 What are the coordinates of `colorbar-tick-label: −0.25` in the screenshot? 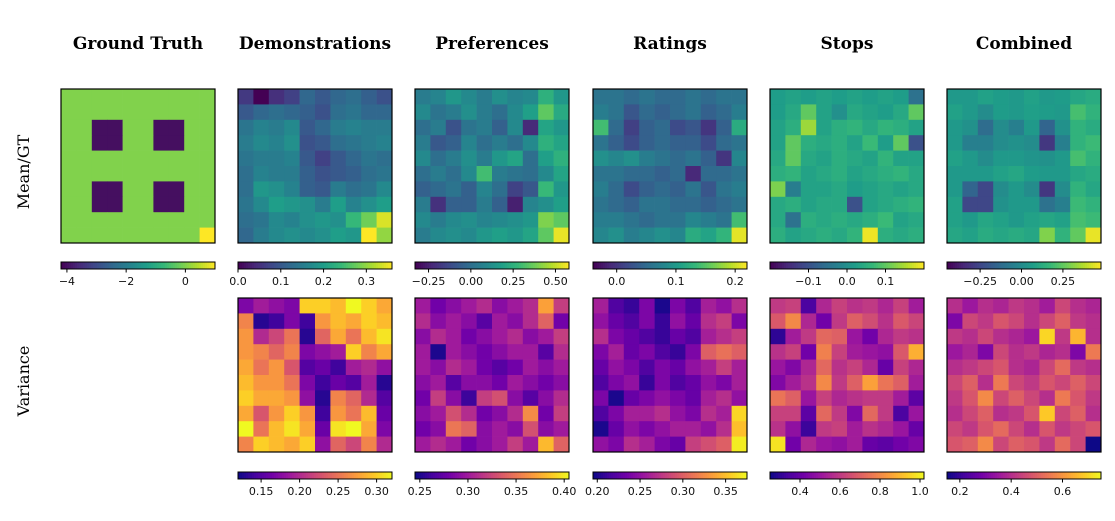 It's located at (429, 281).